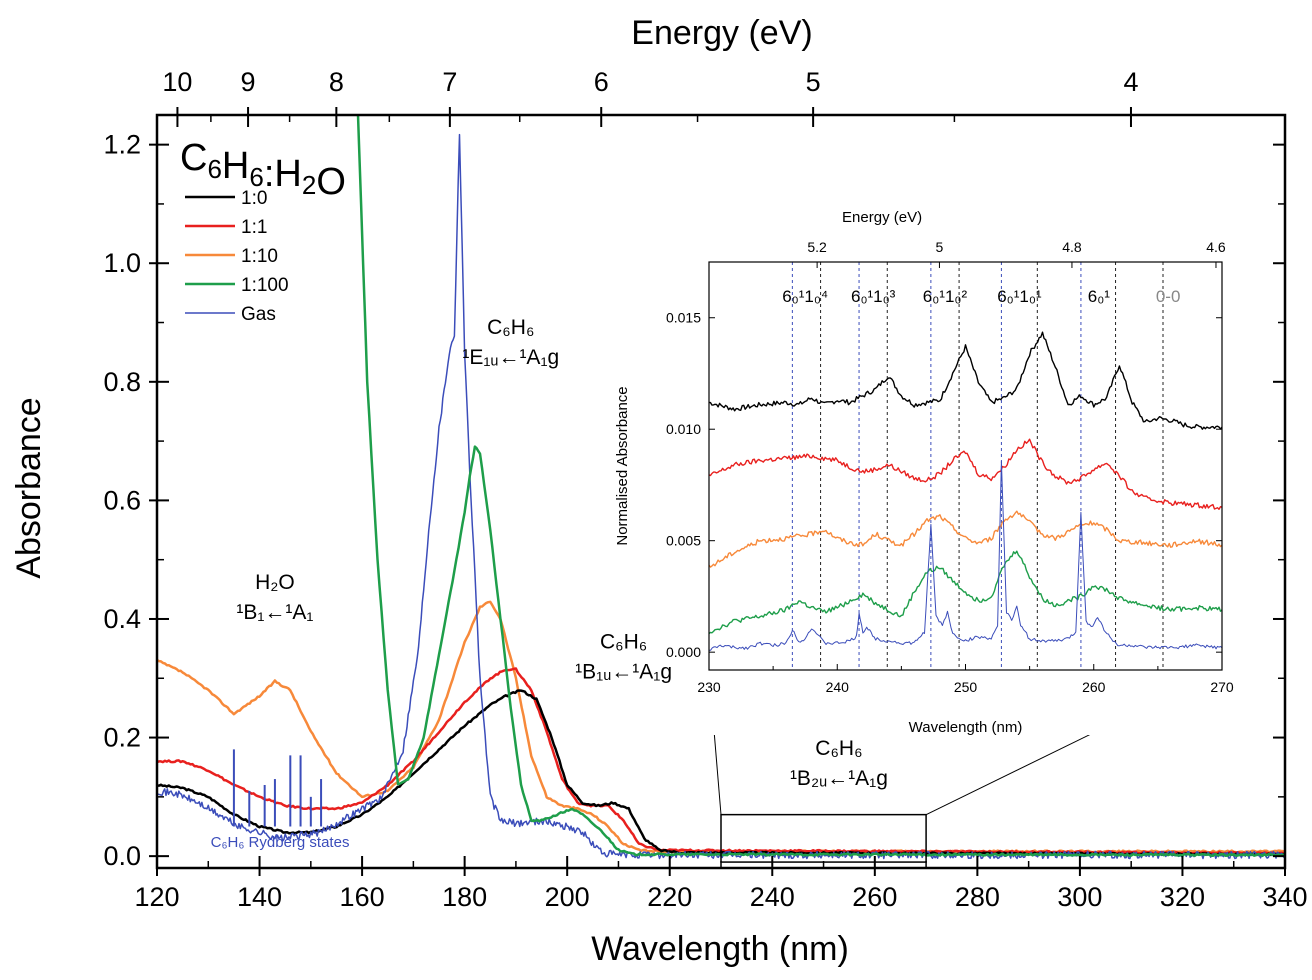  I want to click on inset-y-tick-label: 0.015, so click(683, 318).